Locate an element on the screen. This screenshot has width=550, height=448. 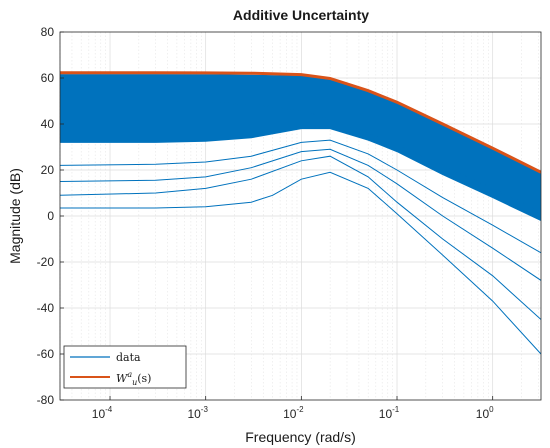
x-tick-label: 10⁻⁴ is located at coordinates (102, 413).